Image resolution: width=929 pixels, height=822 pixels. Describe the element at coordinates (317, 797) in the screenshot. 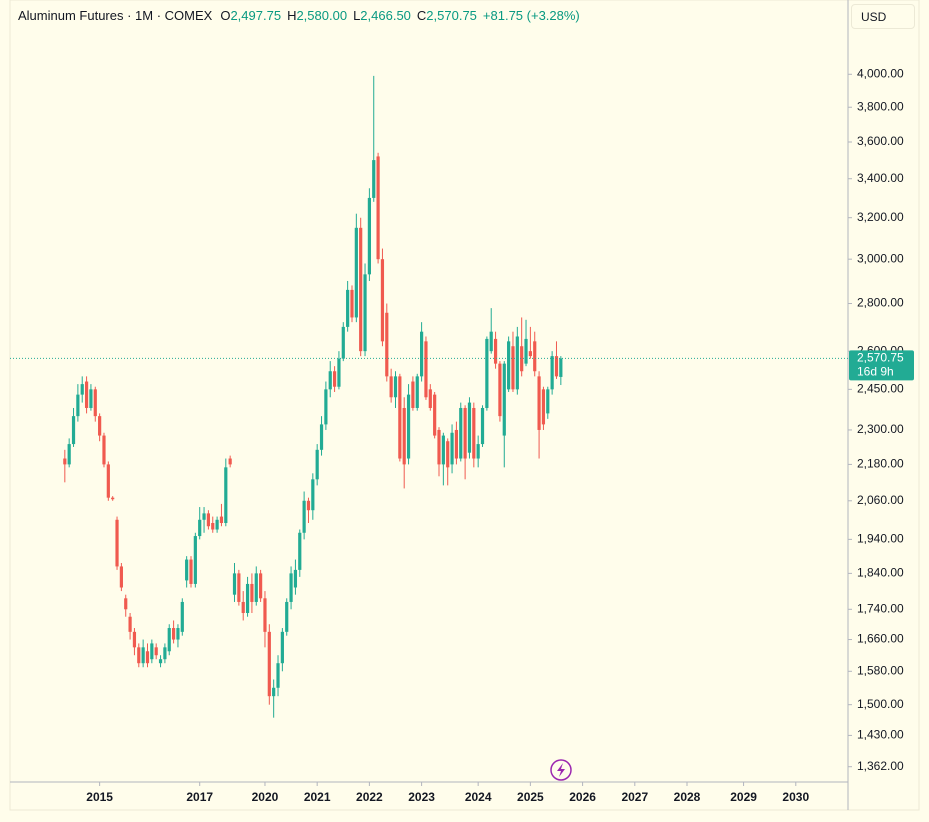

I see `x-tick-label: 2021` at that location.